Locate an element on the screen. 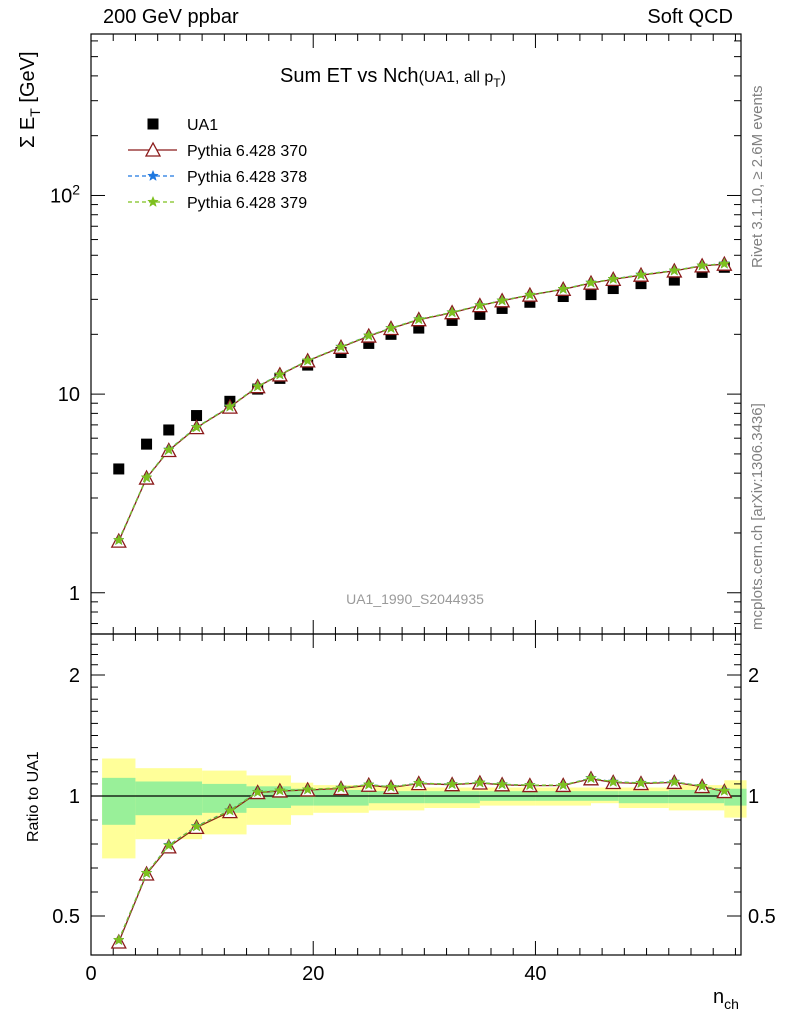  x-tick-label: 20 is located at coordinates (313, 974).